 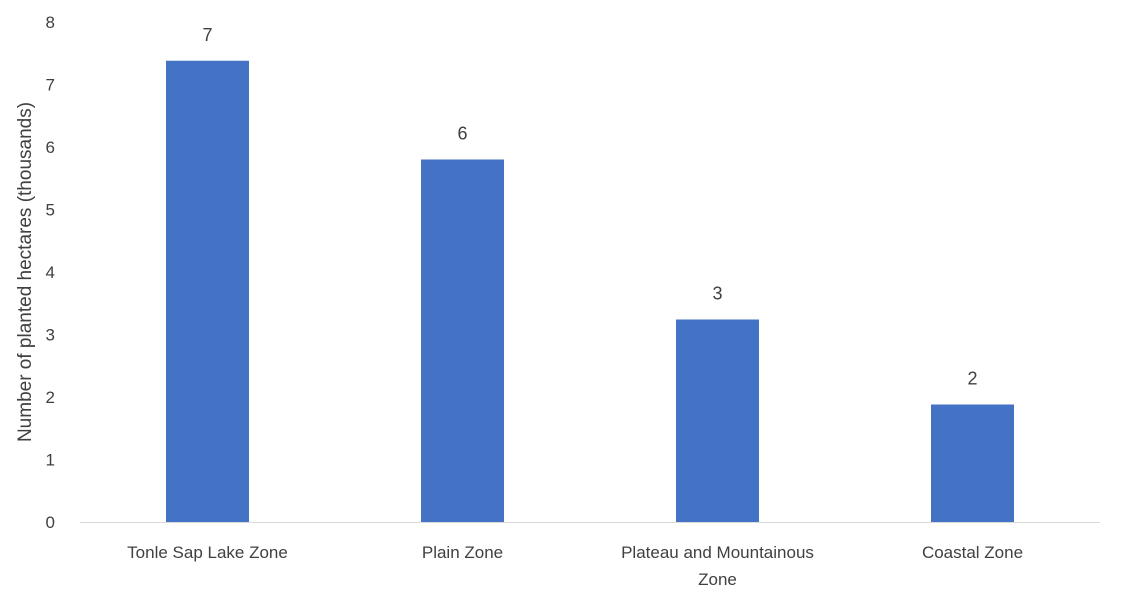 What do you see at coordinates (717, 294) in the screenshot?
I see `data-label: 3` at bounding box center [717, 294].